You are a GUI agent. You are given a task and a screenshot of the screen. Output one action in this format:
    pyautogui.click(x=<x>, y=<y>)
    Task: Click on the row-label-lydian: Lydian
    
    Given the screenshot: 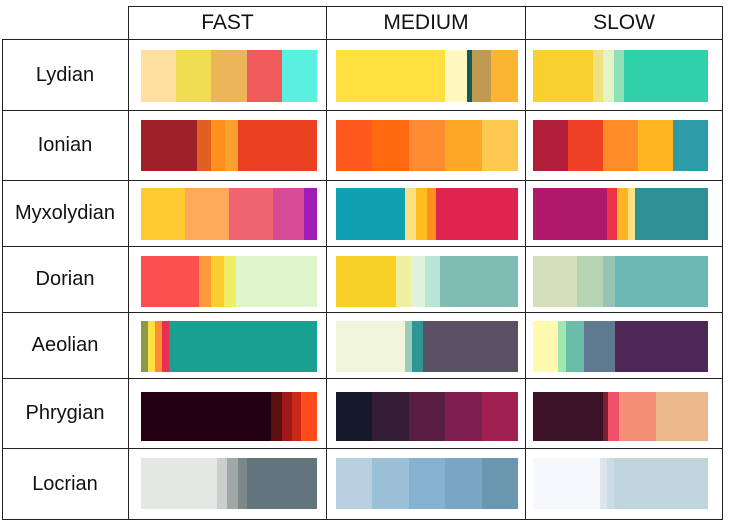 What is the action you would take?
    pyautogui.click(x=65, y=74)
    